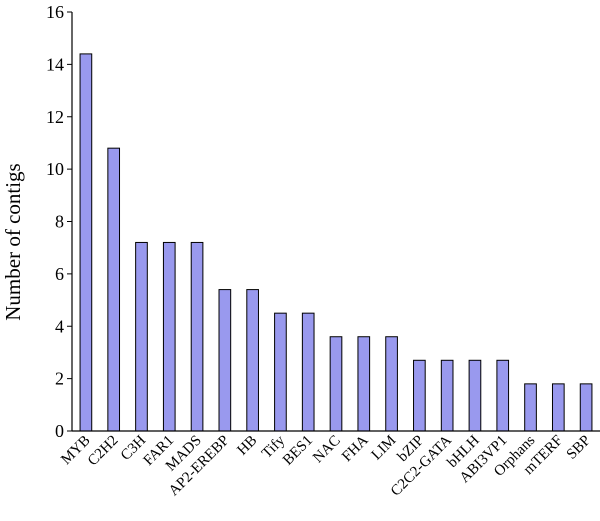 This screenshot has width=600, height=521. What do you see at coordinates (503, 395) in the screenshot?
I see `bar-abi3vp1` at bounding box center [503, 395].